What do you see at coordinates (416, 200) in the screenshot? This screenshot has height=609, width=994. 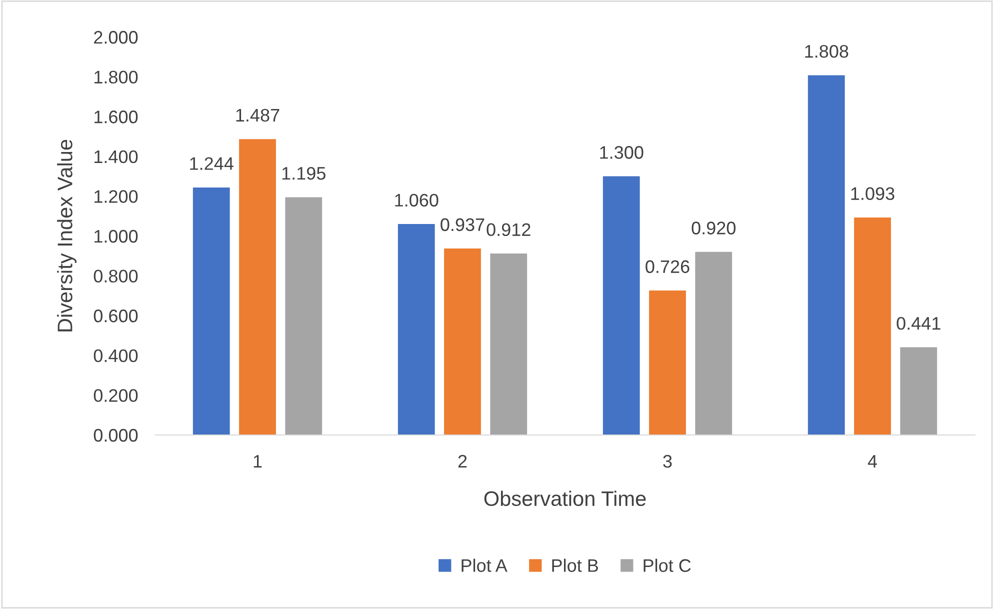 I see `data-label: 1.060` at bounding box center [416, 200].